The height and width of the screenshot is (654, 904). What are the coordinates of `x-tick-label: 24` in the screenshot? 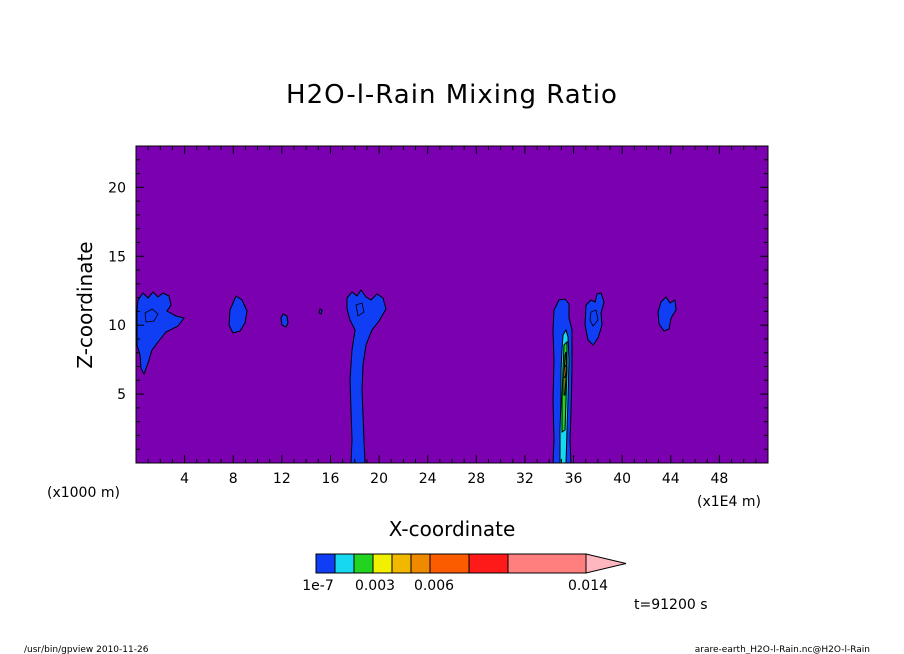 It's located at (428, 479).